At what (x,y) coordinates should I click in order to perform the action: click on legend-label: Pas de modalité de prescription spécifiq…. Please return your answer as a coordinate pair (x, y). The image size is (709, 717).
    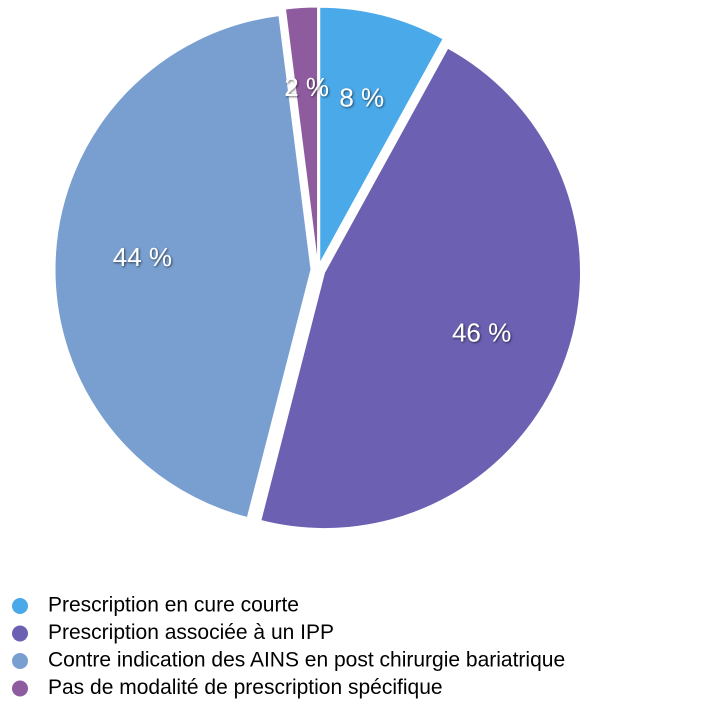
    Looking at the image, I should click on (245, 687).